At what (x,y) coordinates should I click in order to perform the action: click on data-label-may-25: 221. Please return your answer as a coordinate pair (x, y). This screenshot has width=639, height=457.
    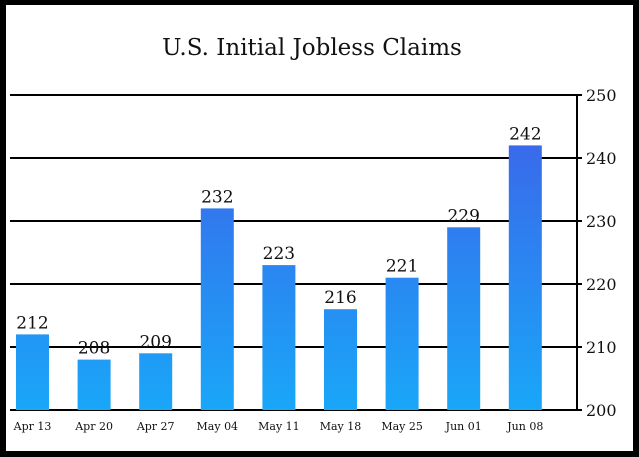
    Looking at the image, I should click on (402, 267).